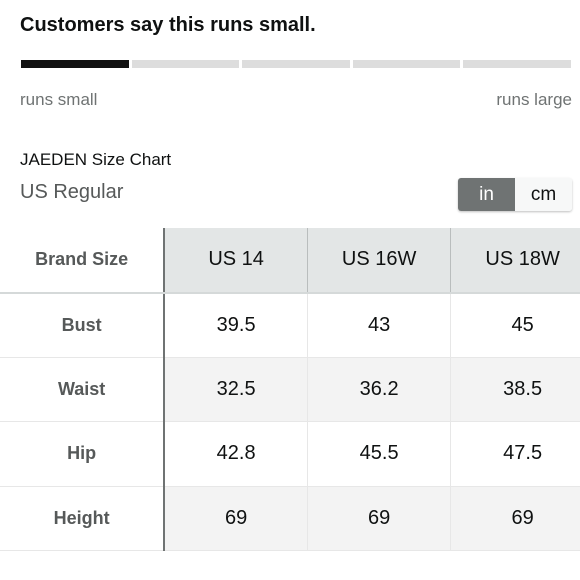  Describe the element at coordinates (168, 25) in the screenshot. I see `fit-feedback-title: Customers say this runs small.` at that location.